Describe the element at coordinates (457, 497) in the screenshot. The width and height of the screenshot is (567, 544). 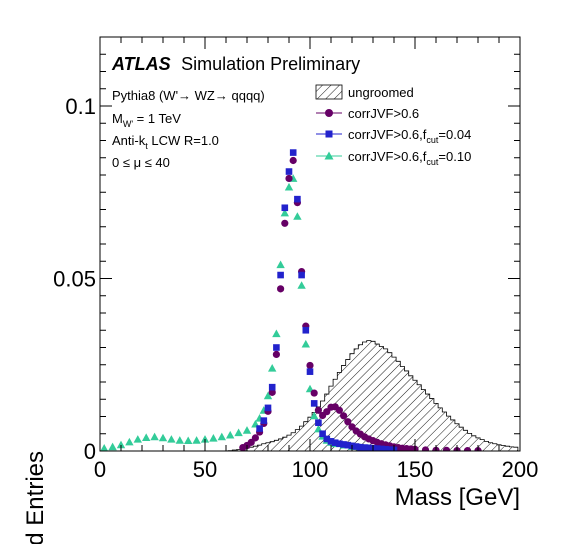
I see `x-axis-title: Mass [GeV]` at that location.